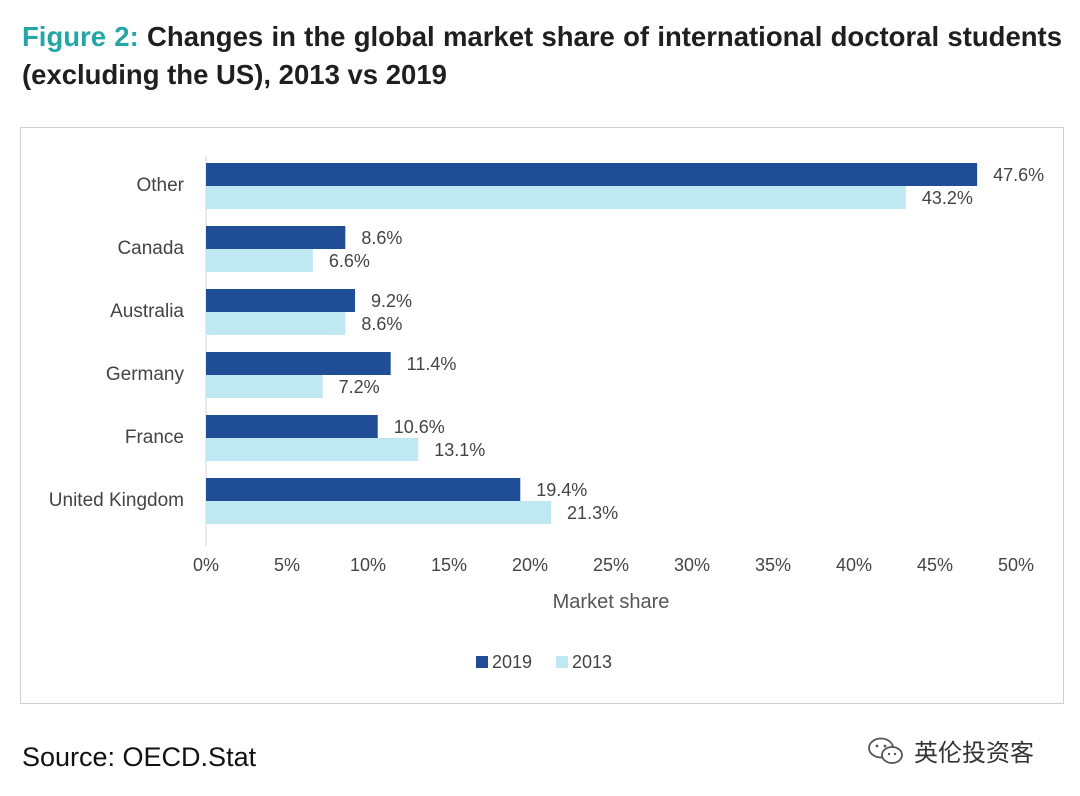  I want to click on wechat-icon, so click(886, 751).